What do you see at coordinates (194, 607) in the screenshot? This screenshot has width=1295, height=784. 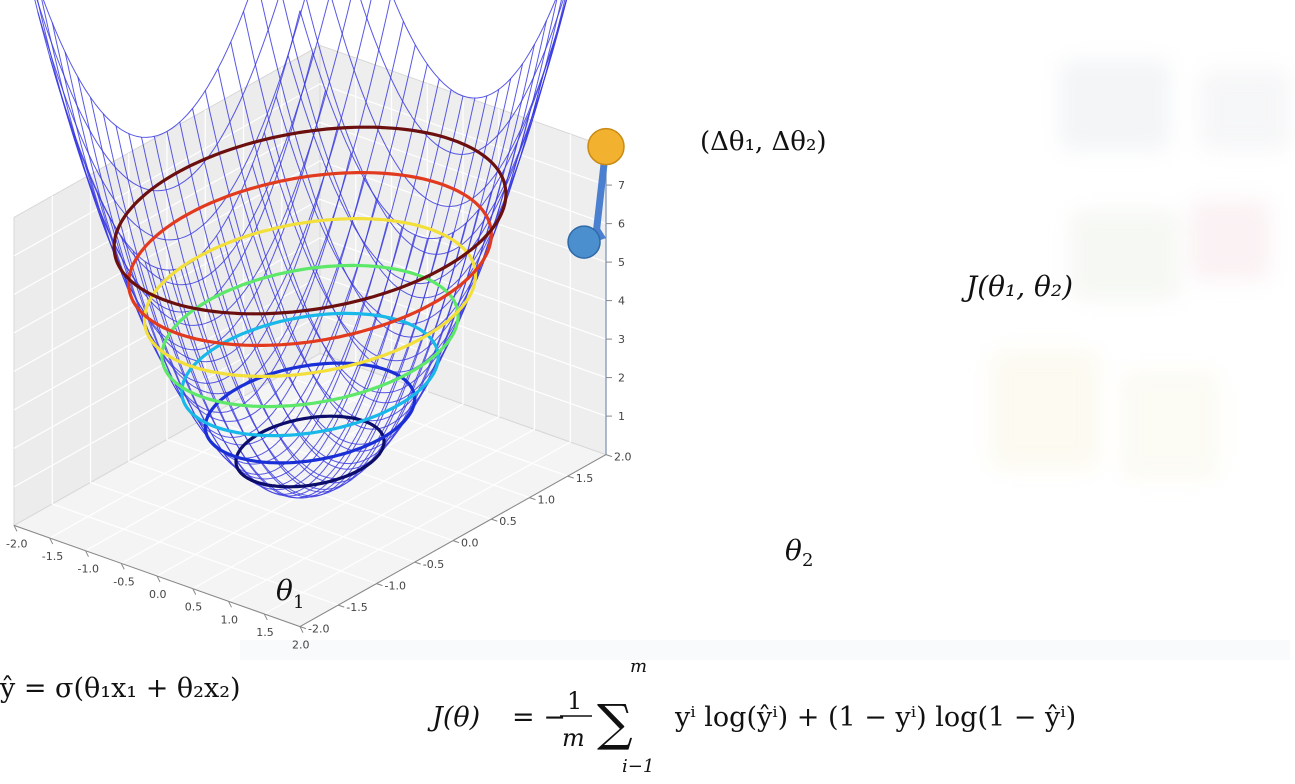 I see `x-tick-label: 0.5` at bounding box center [194, 607].